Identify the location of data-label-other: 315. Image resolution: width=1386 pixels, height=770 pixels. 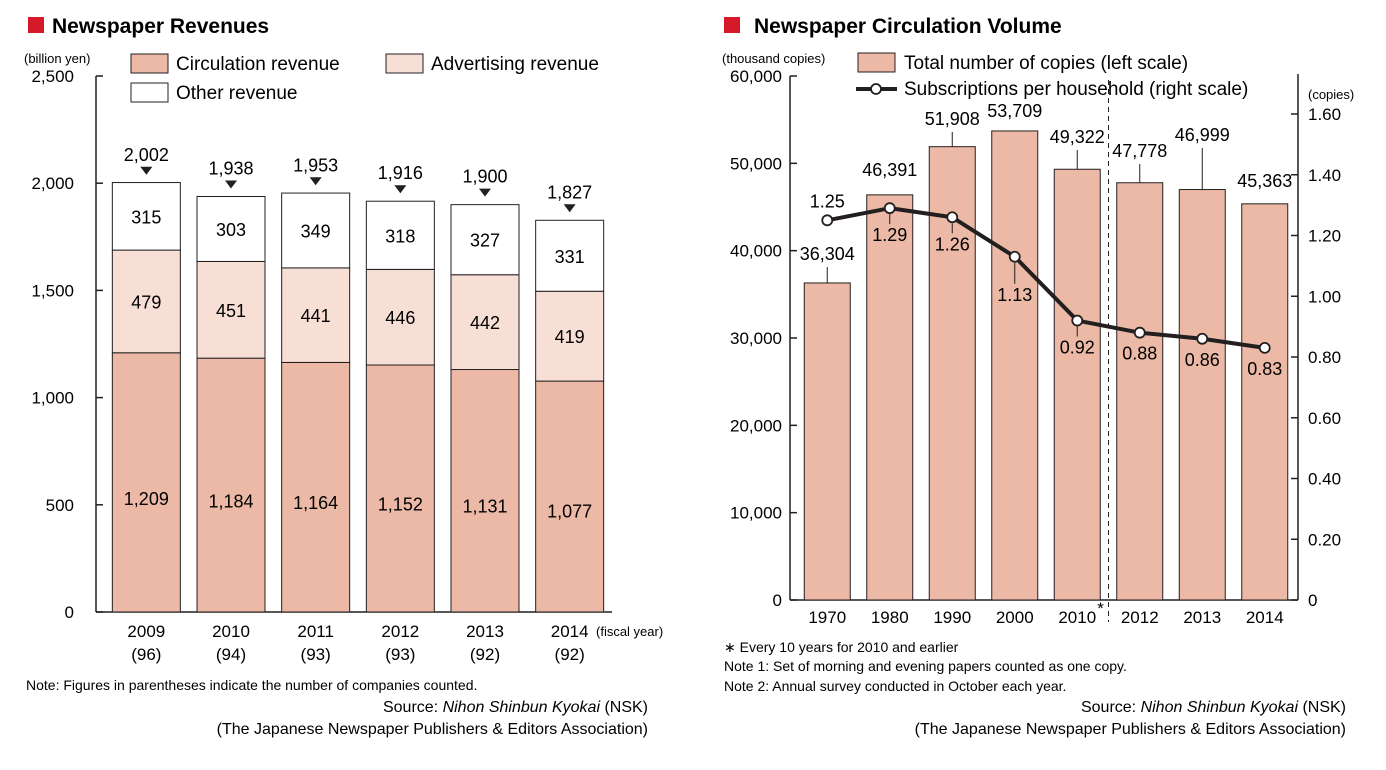
(146, 217).